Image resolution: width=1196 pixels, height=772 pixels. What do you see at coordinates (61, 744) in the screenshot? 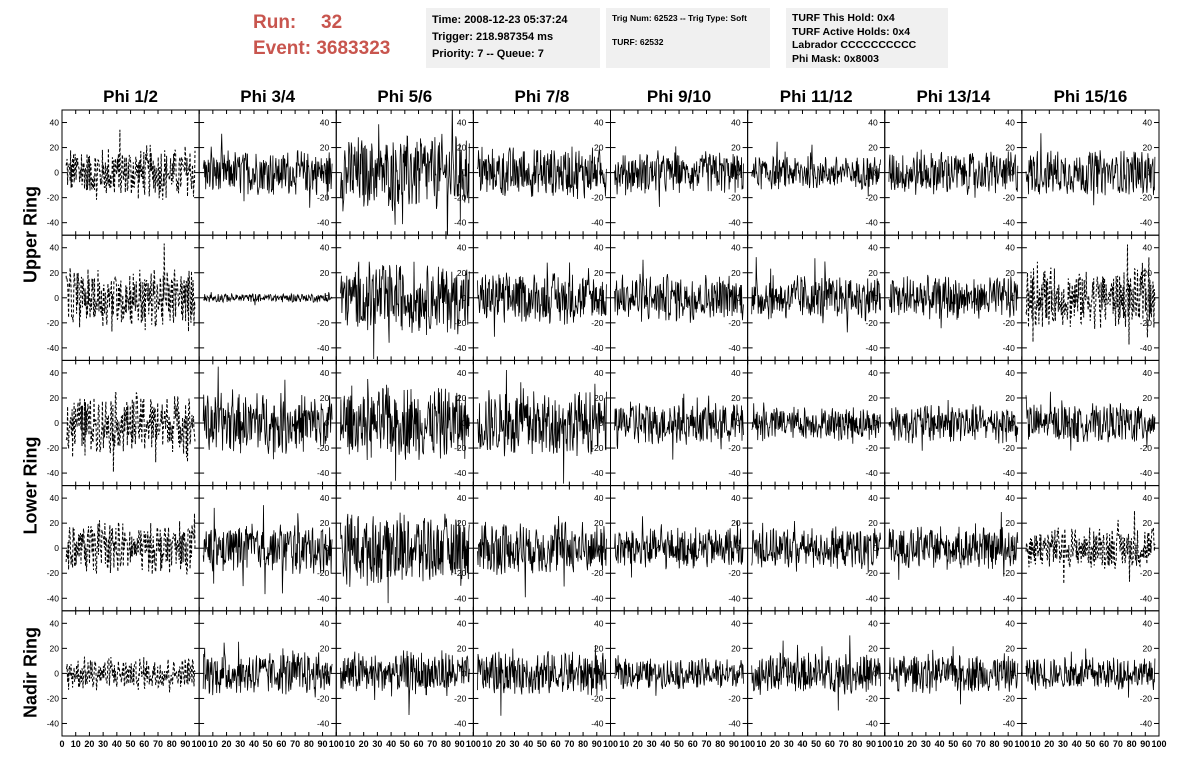
I see `x-tick-label: 0` at bounding box center [61, 744].